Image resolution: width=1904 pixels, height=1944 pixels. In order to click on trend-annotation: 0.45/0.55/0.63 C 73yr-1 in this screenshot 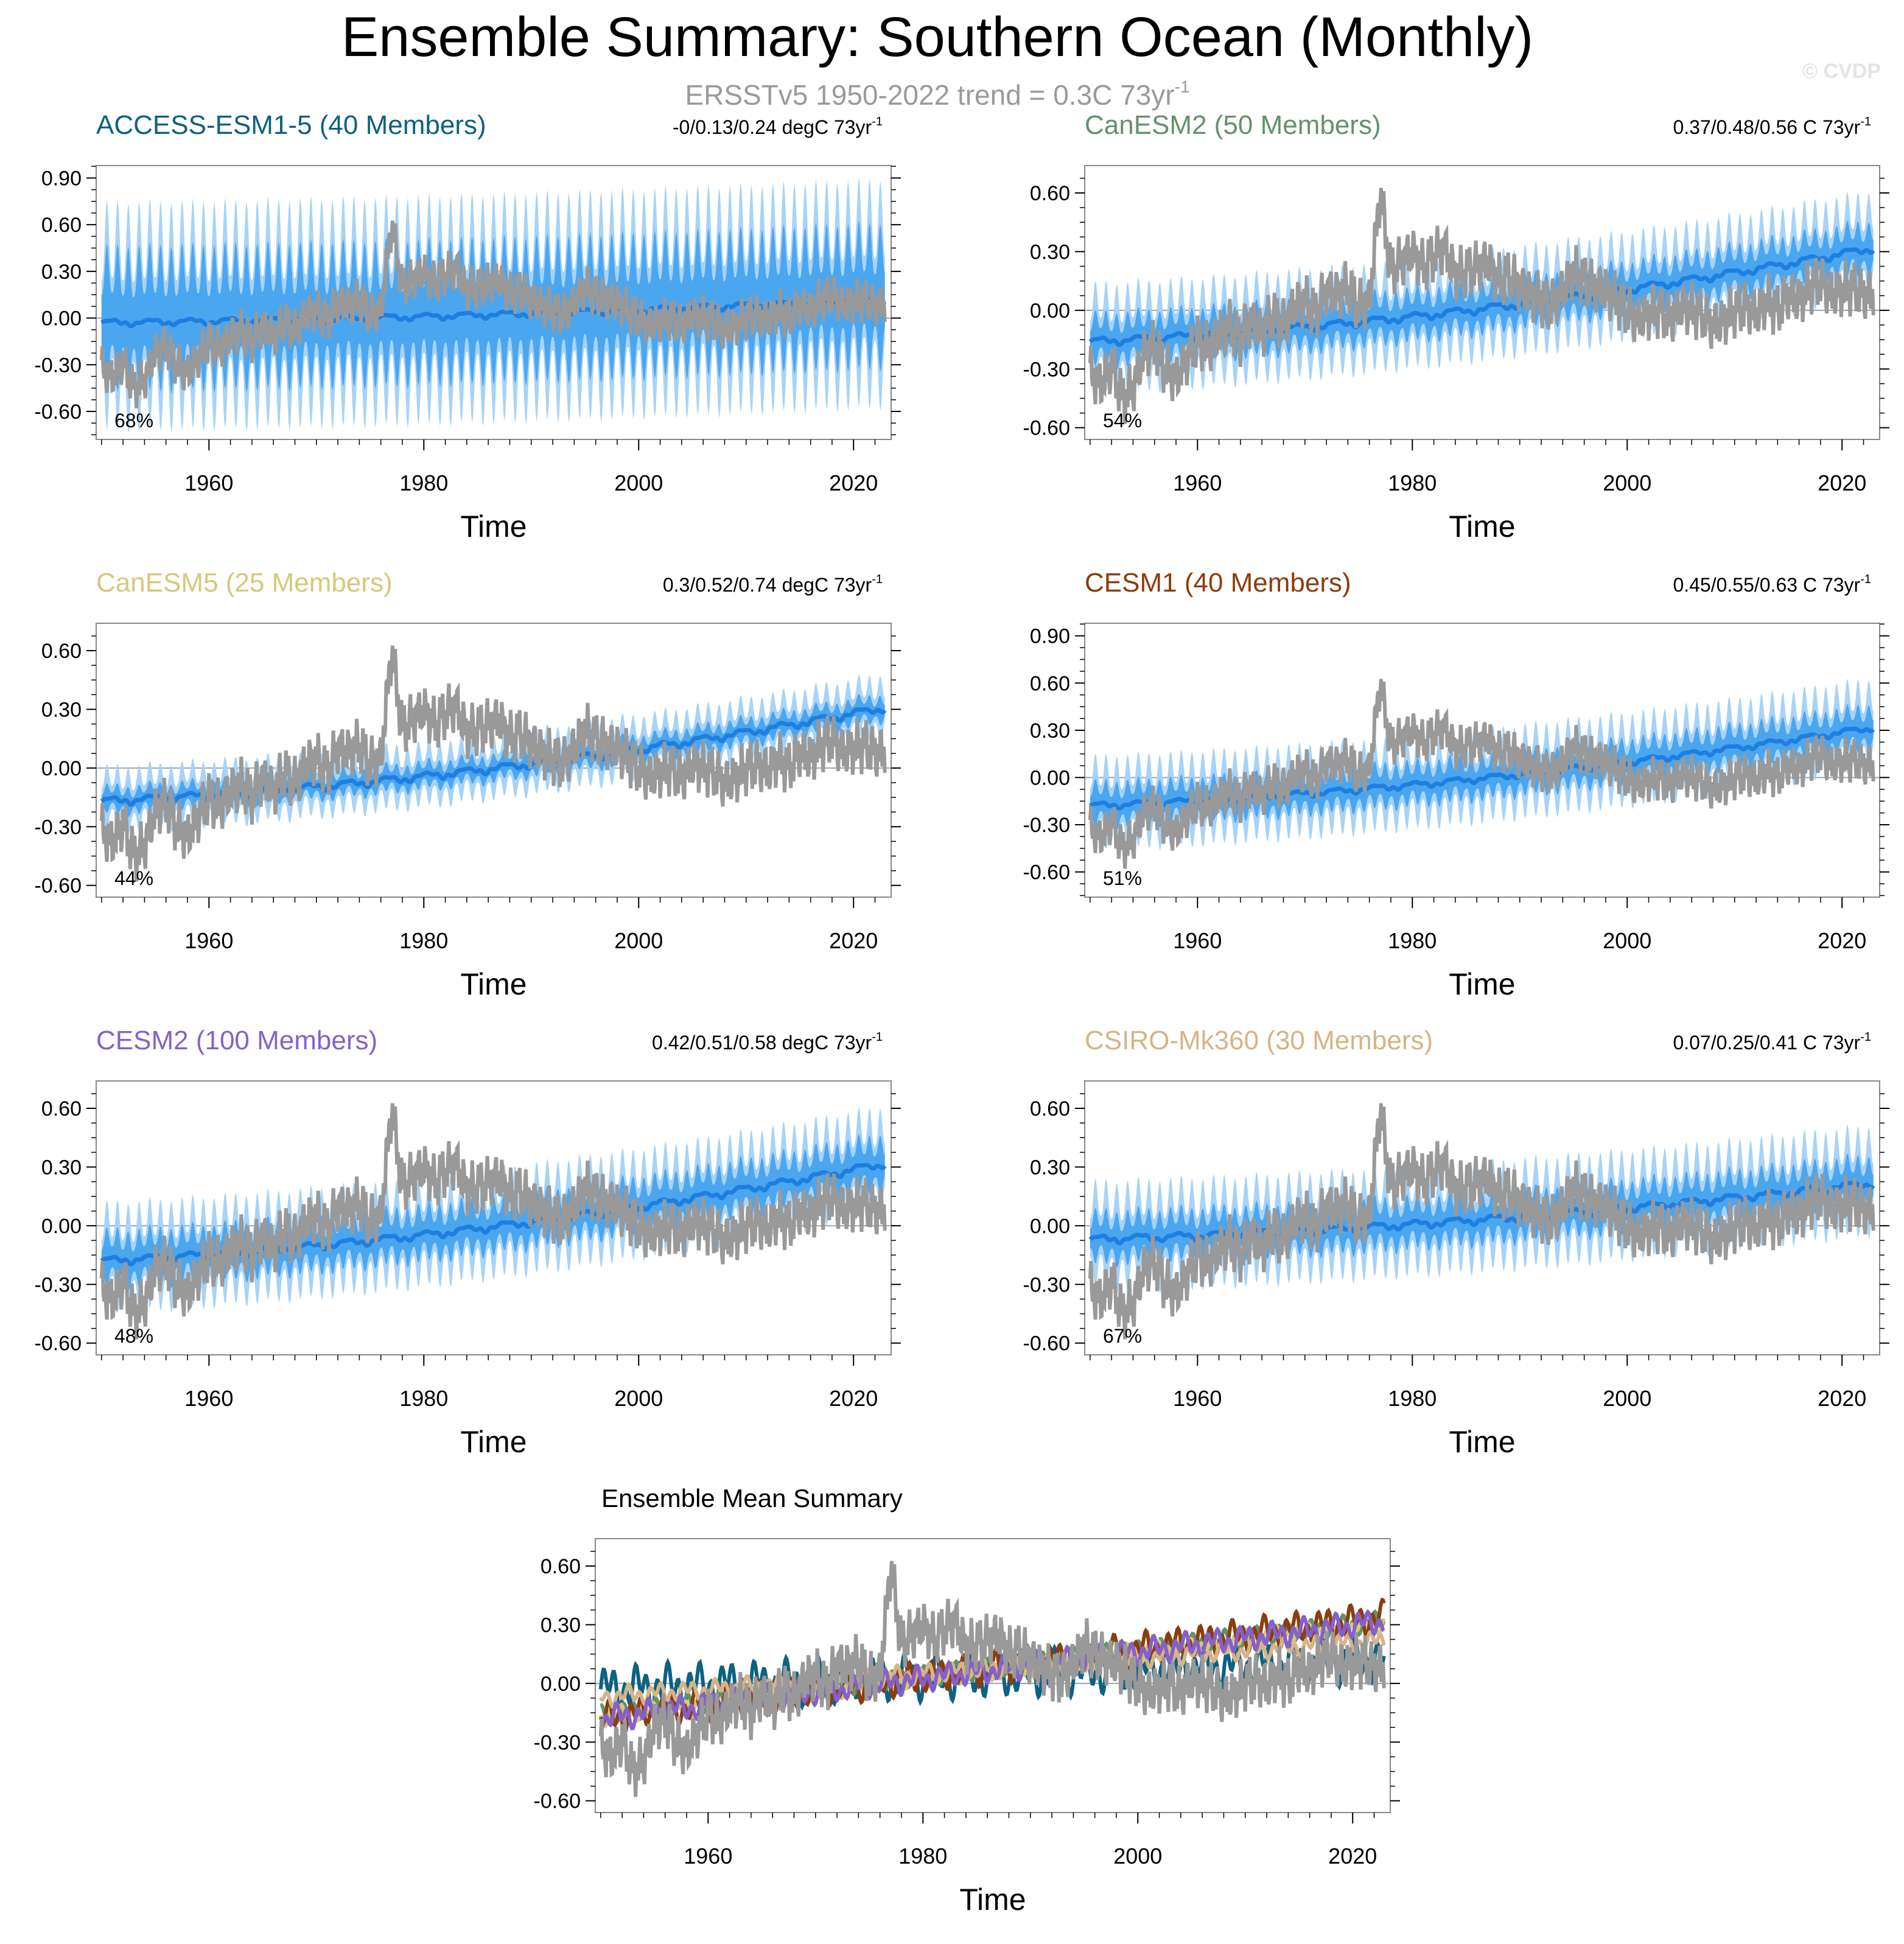, I will do `click(1772, 584)`.